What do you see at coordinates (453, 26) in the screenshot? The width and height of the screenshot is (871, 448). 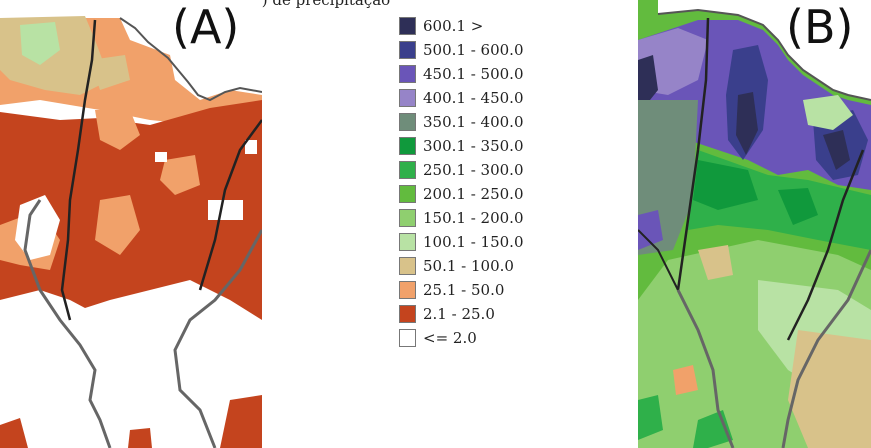 I see `legend-label: 600.1 >` at bounding box center [453, 26].